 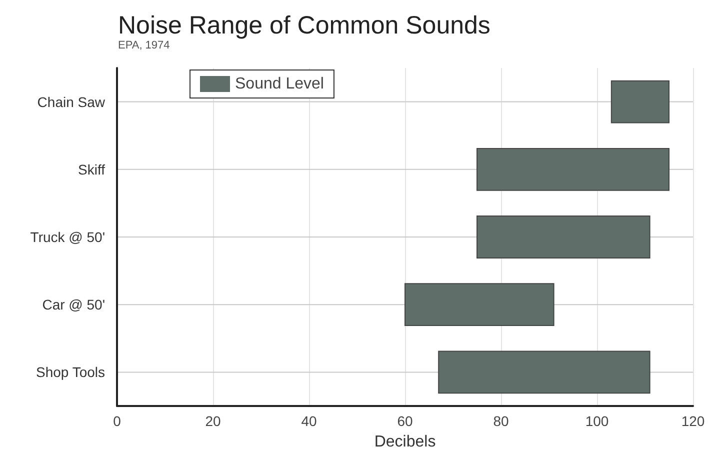 I want to click on x-tick-label: 120, so click(x=693, y=421).